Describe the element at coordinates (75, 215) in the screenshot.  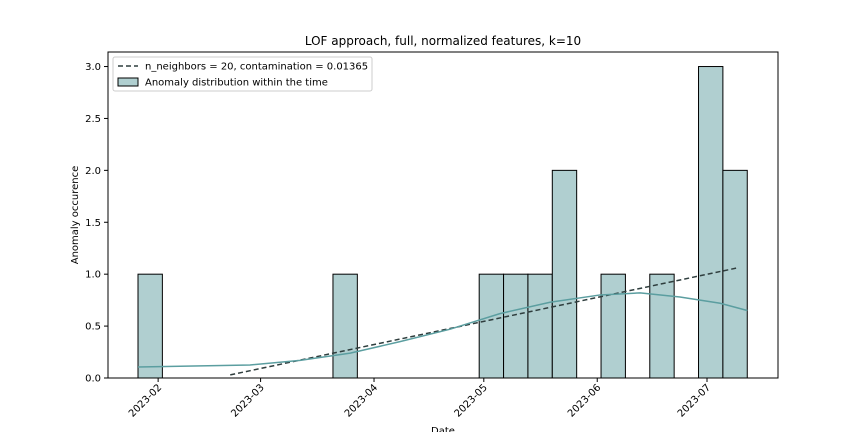
I see `y-axis-label: Anomaly occurence` at that location.